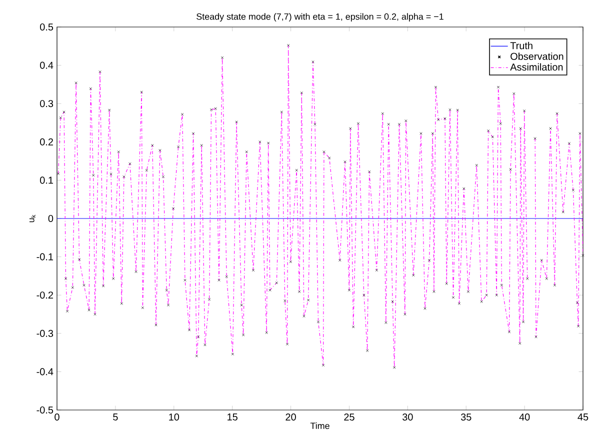 The height and width of the screenshot is (446, 599). I want to click on x-tick-label: 45, so click(583, 417).